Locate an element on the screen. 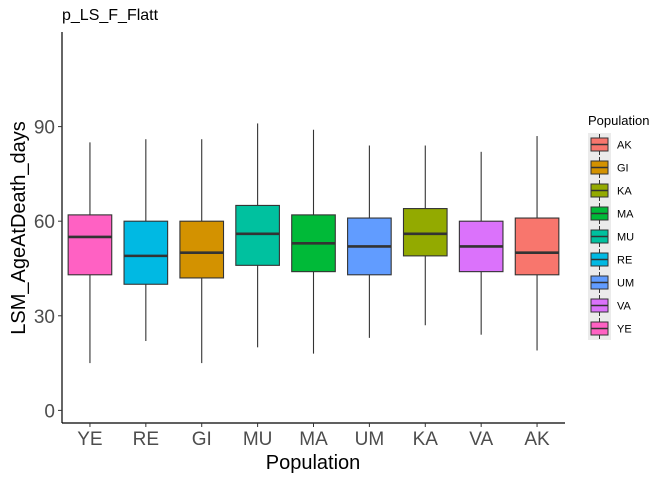  legend: Population AK GI KA MA MU RE UM VA YE is located at coordinates (618, 226).